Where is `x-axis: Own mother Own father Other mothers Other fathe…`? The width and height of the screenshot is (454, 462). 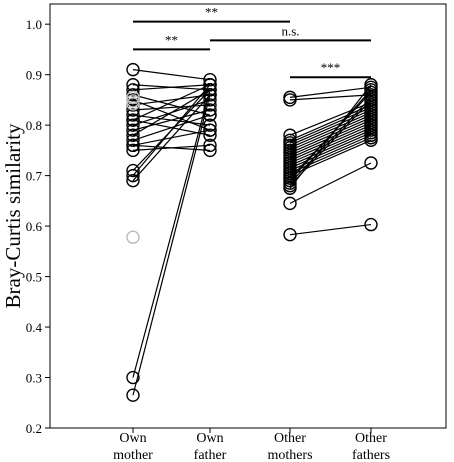 x-axis: Own mother Own father Other mothers Other fathe… is located at coordinates (251, 445).